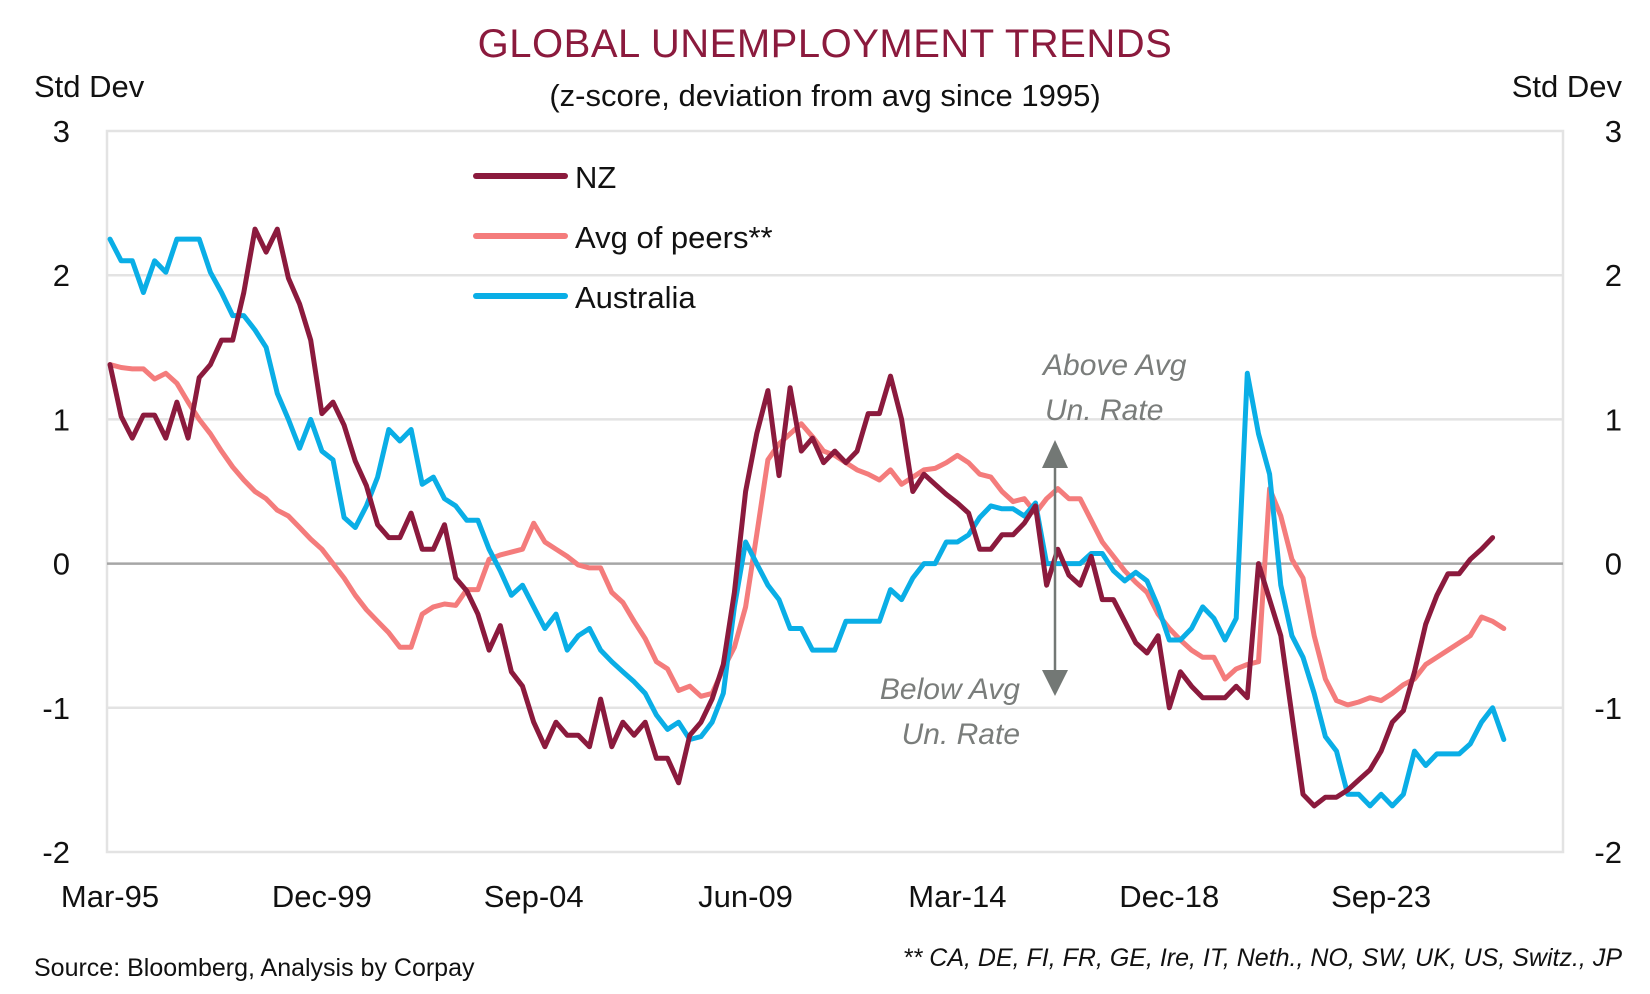 This screenshot has height=994, width=1650. I want to click on annotation-below-line1: Below Avg, so click(950, 689).